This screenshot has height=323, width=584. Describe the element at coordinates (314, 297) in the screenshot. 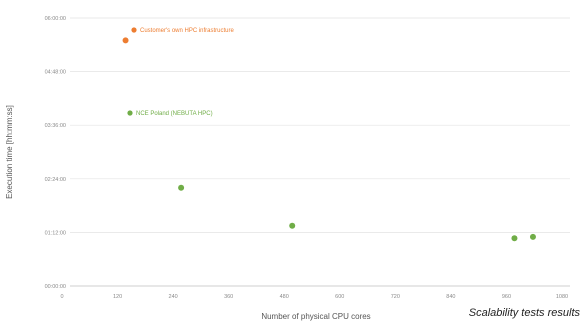

I see `x-axis-ticks: 0 120 240 360 480 600 720 840 960 1080` at that location.